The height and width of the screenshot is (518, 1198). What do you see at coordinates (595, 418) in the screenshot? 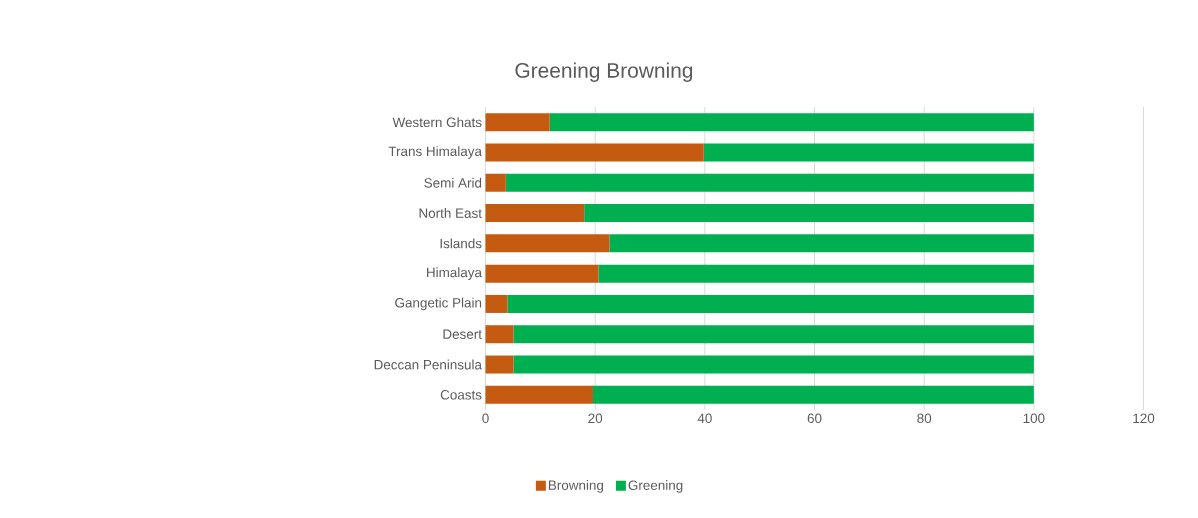
I see `x-tick-label: 20` at bounding box center [595, 418].